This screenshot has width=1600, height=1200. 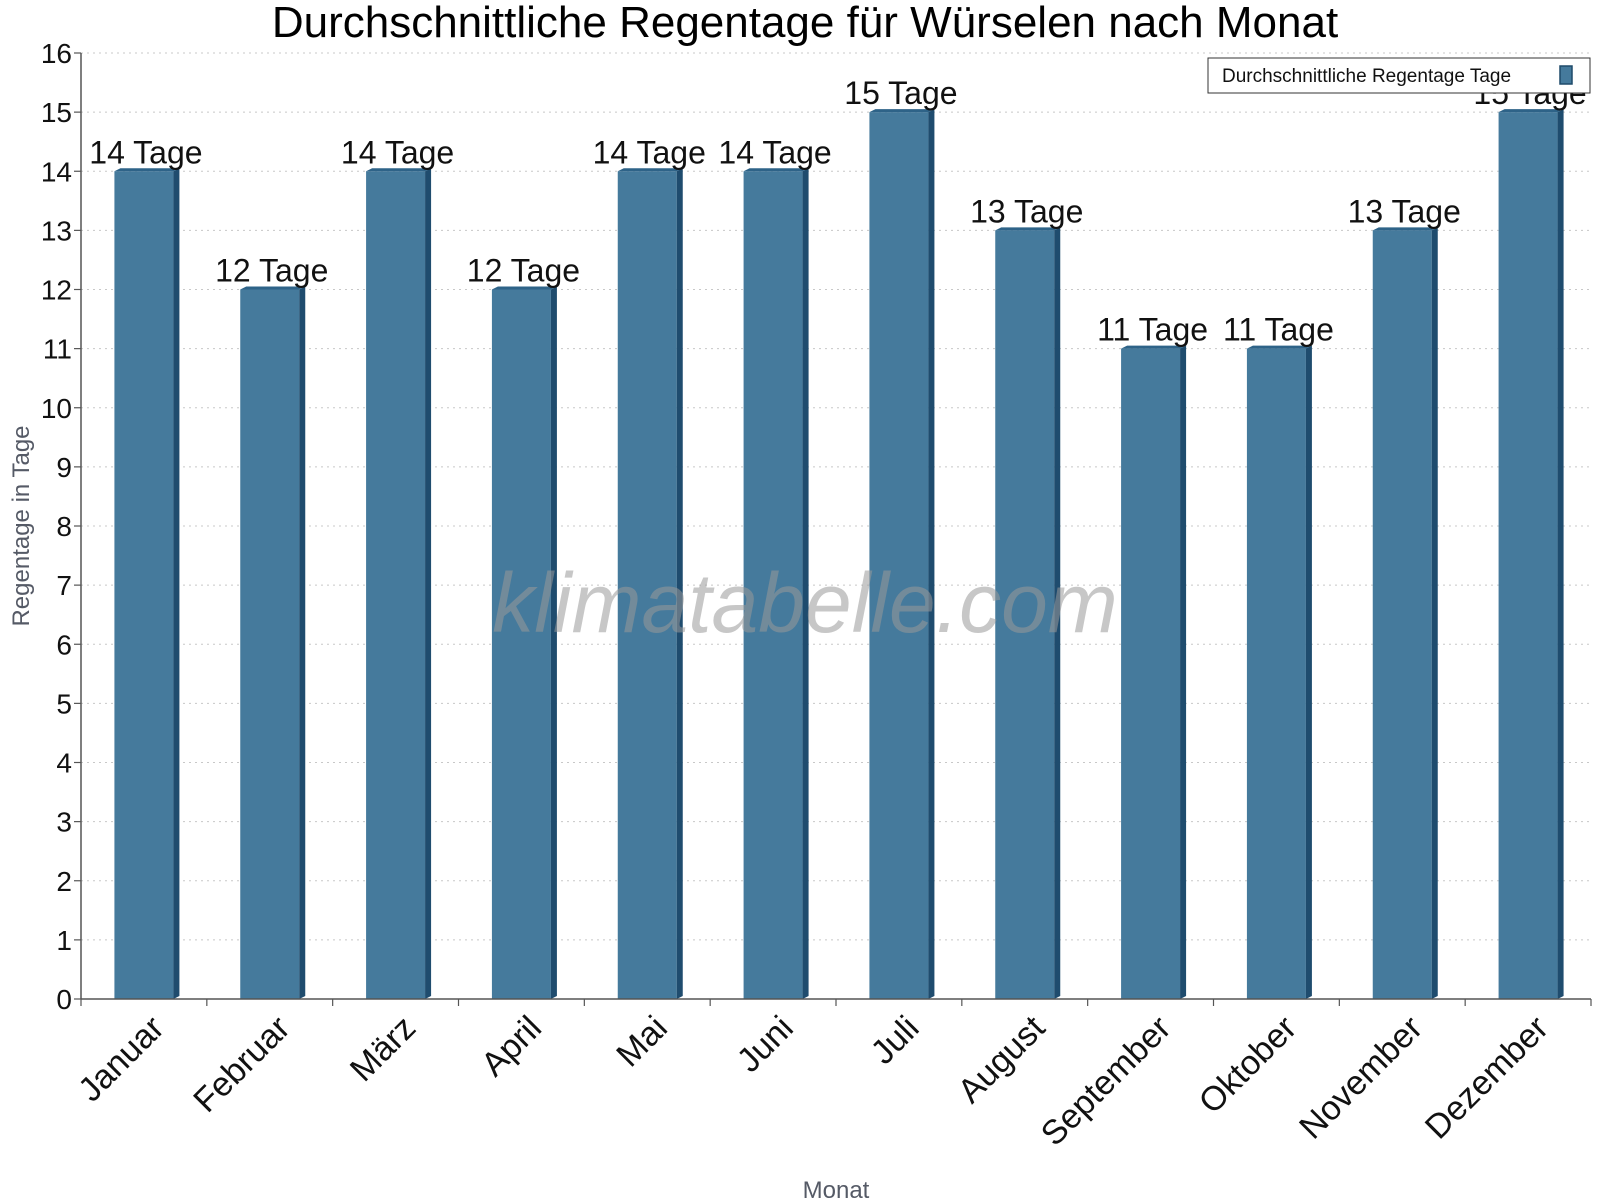 What do you see at coordinates (64, 467) in the screenshot?
I see `y-tick-label: 9` at bounding box center [64, 467].